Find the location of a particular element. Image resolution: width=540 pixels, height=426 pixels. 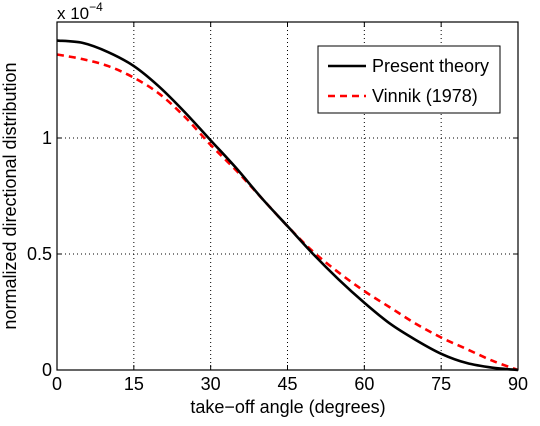

y-multiplier-base: x 10 is located at coordinates (73, 13).